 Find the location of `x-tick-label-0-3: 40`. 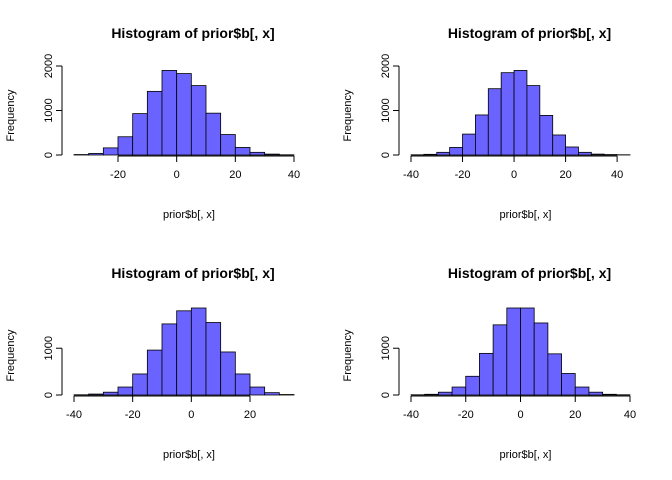

x-tick-label-0-3: 40 is located at coordinates (294, 175).